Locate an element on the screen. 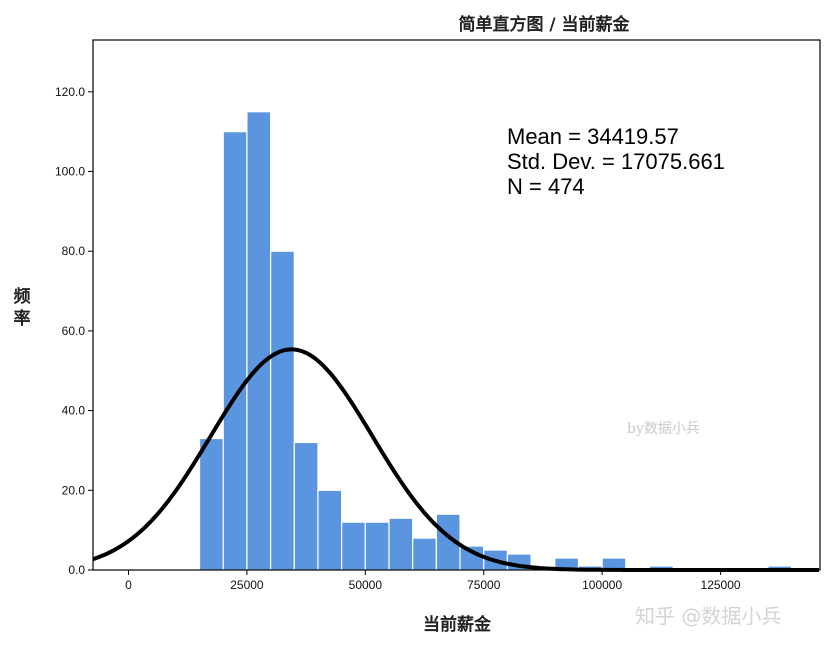  y-tick-label-5: 100.0 is located at coordinates (70, 172).